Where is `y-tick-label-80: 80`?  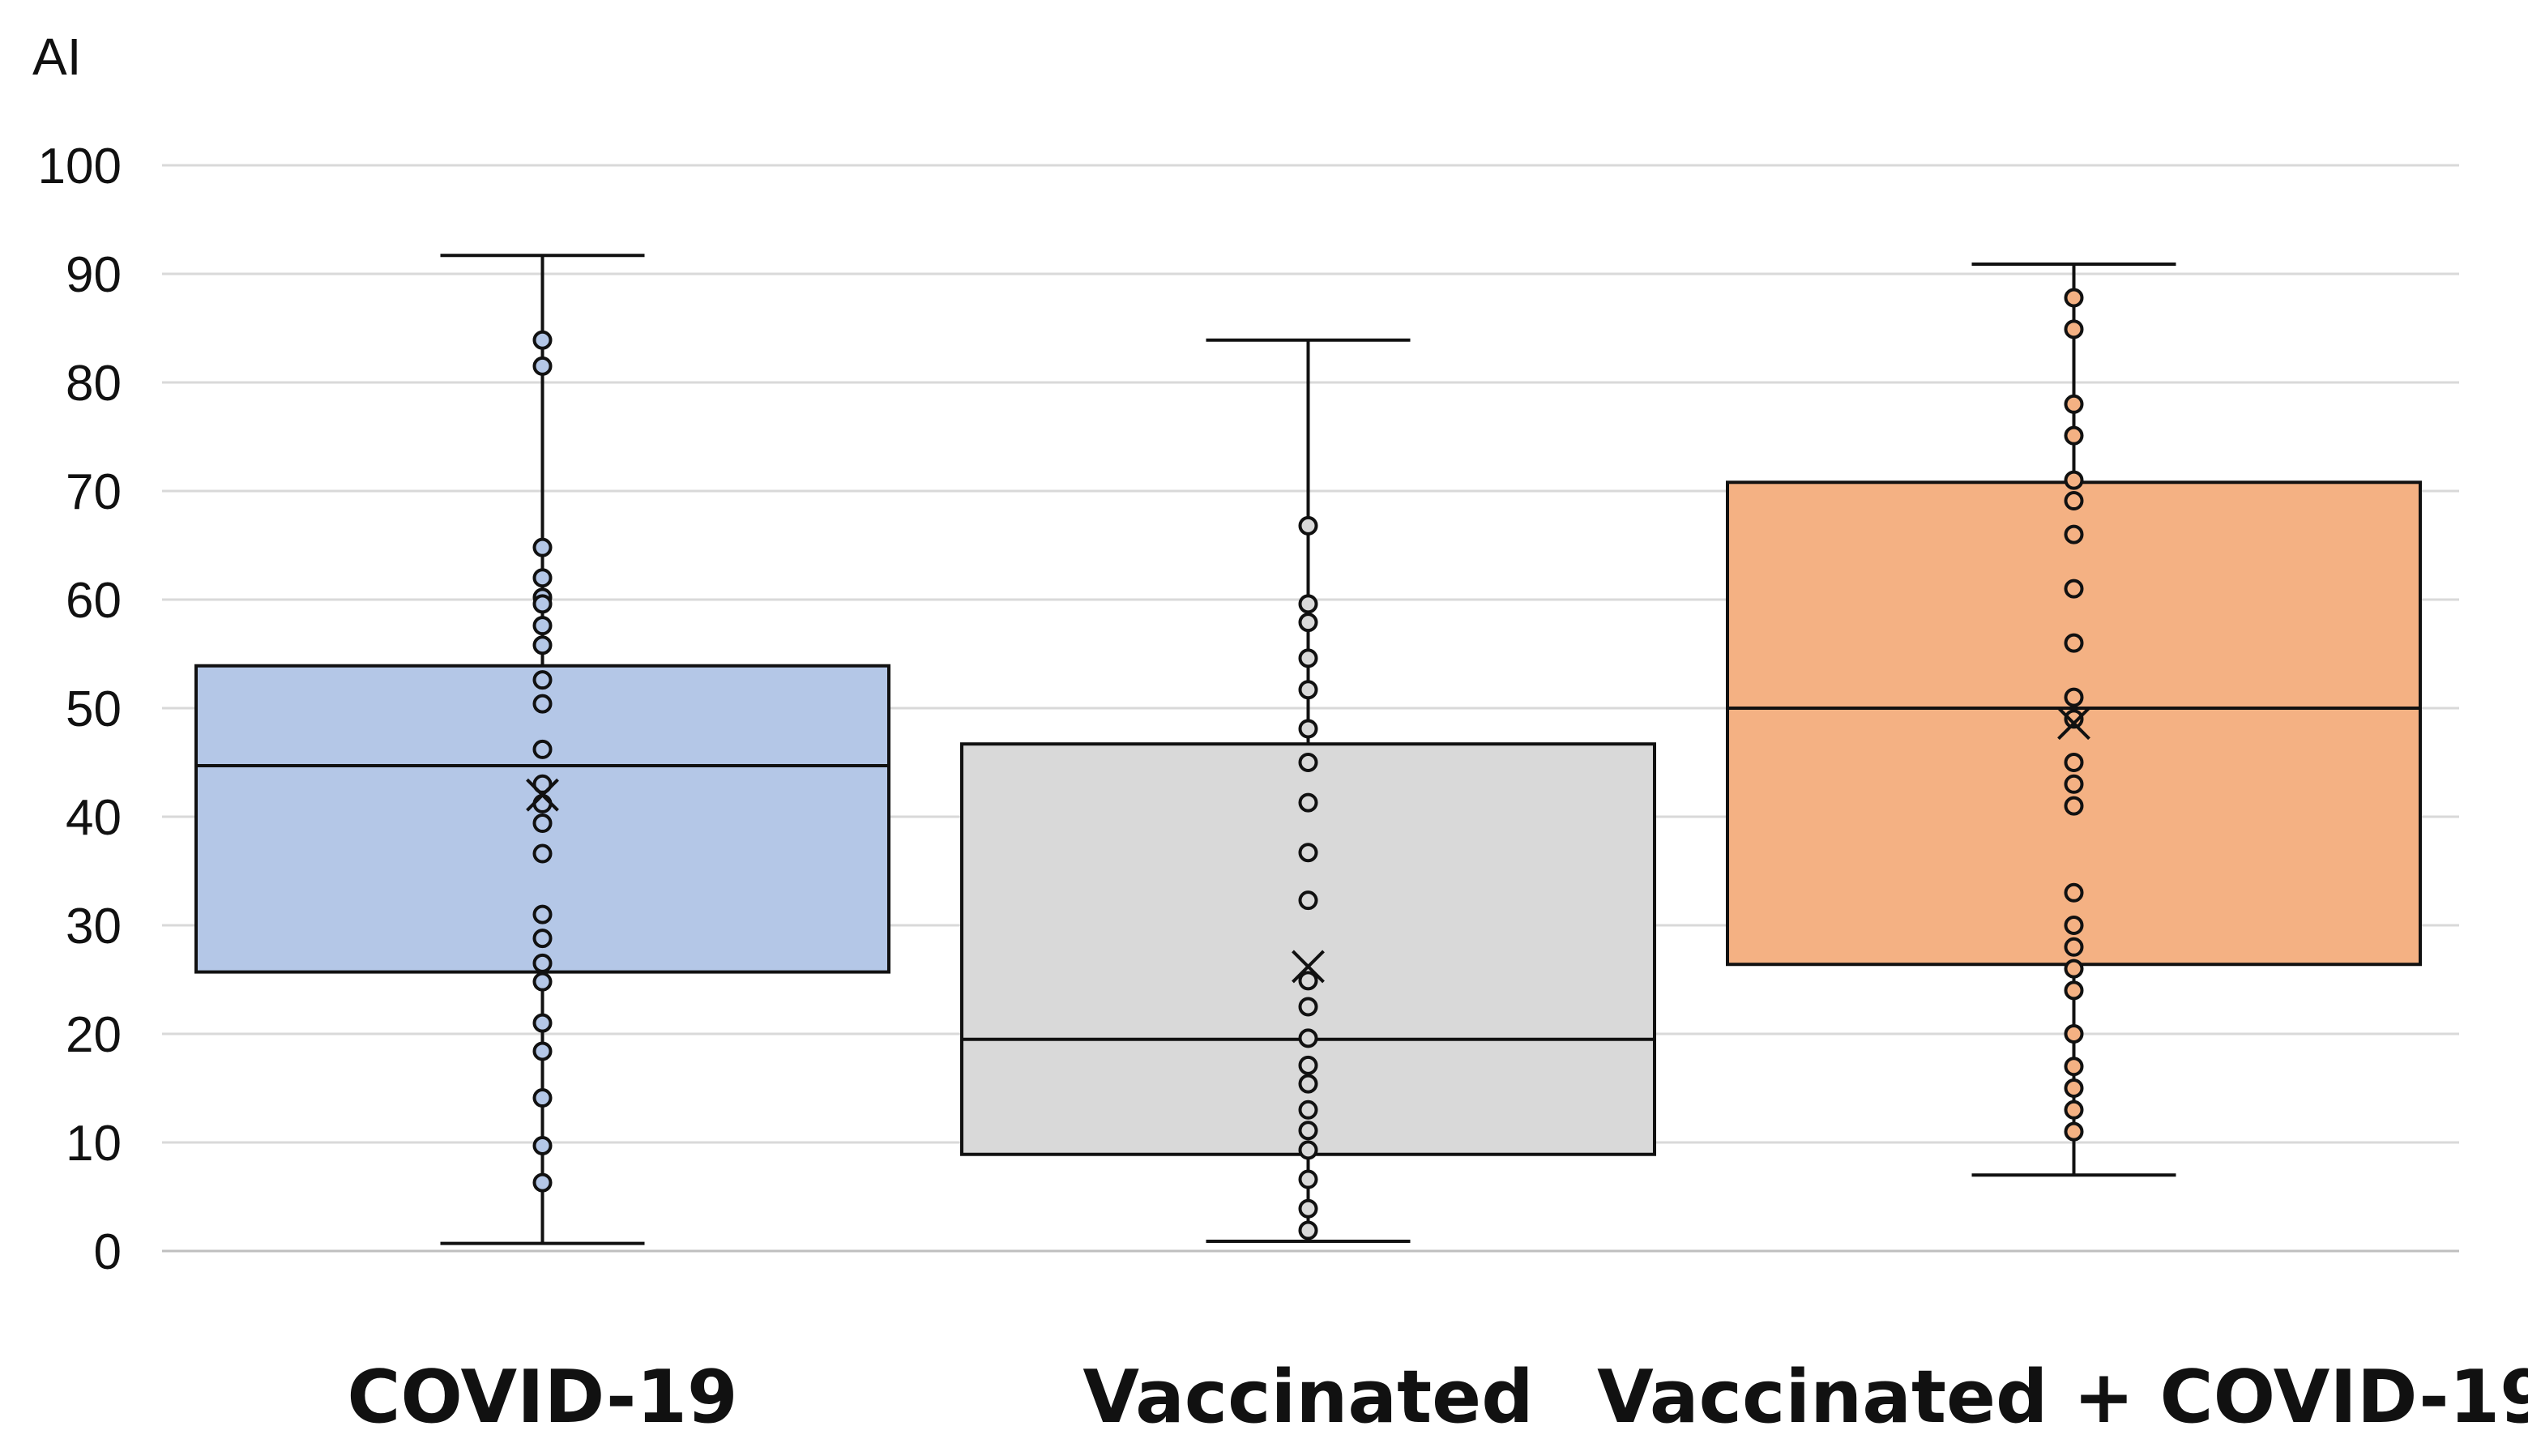
y-tick-label-80: 80 is located at coordinates (94, 384).